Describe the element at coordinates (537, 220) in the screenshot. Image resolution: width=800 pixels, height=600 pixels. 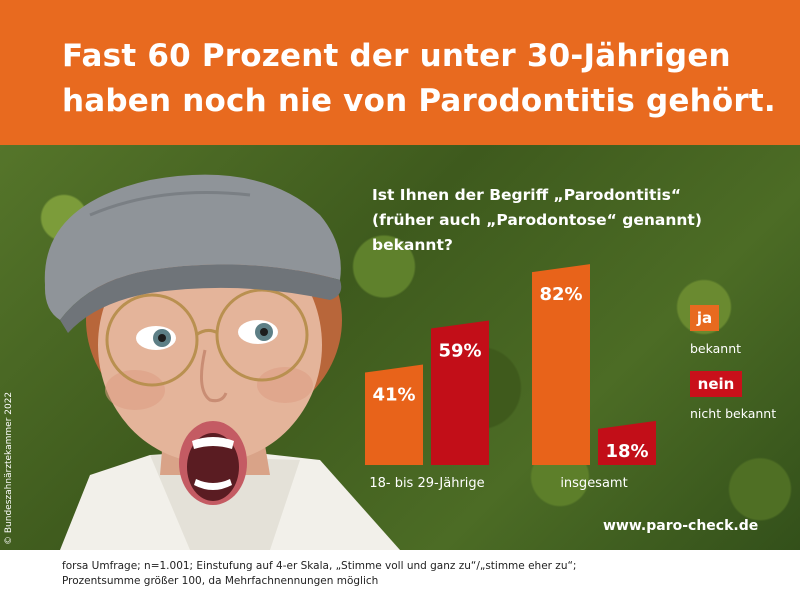
I see `question-line-2: (früher auch „Parodontose“ genannt)` at that location.